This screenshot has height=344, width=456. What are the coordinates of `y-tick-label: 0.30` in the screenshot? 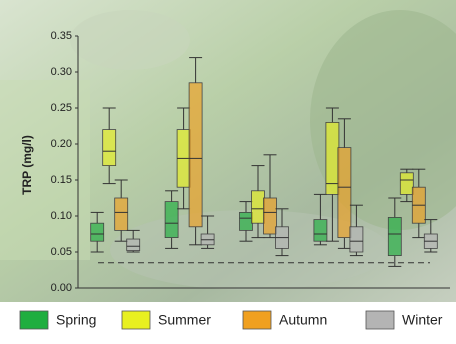 It's located at (61, 72).